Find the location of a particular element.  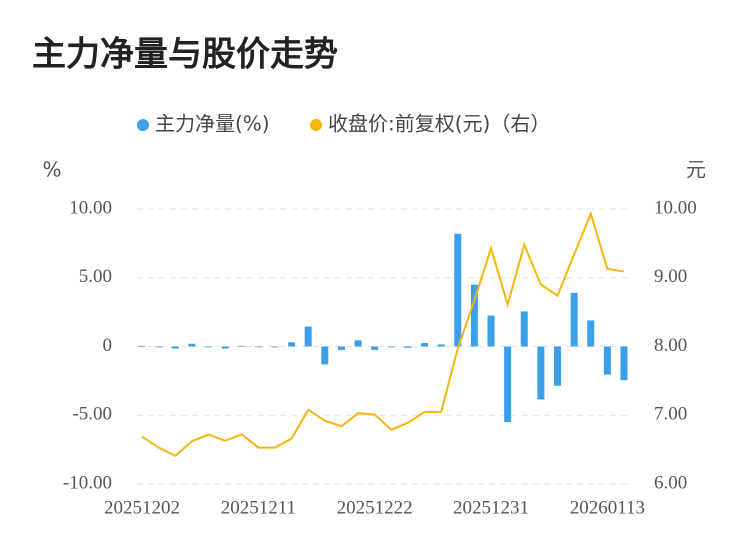

legend-label: 主力净量(%) is located at coordinates (212, 124).